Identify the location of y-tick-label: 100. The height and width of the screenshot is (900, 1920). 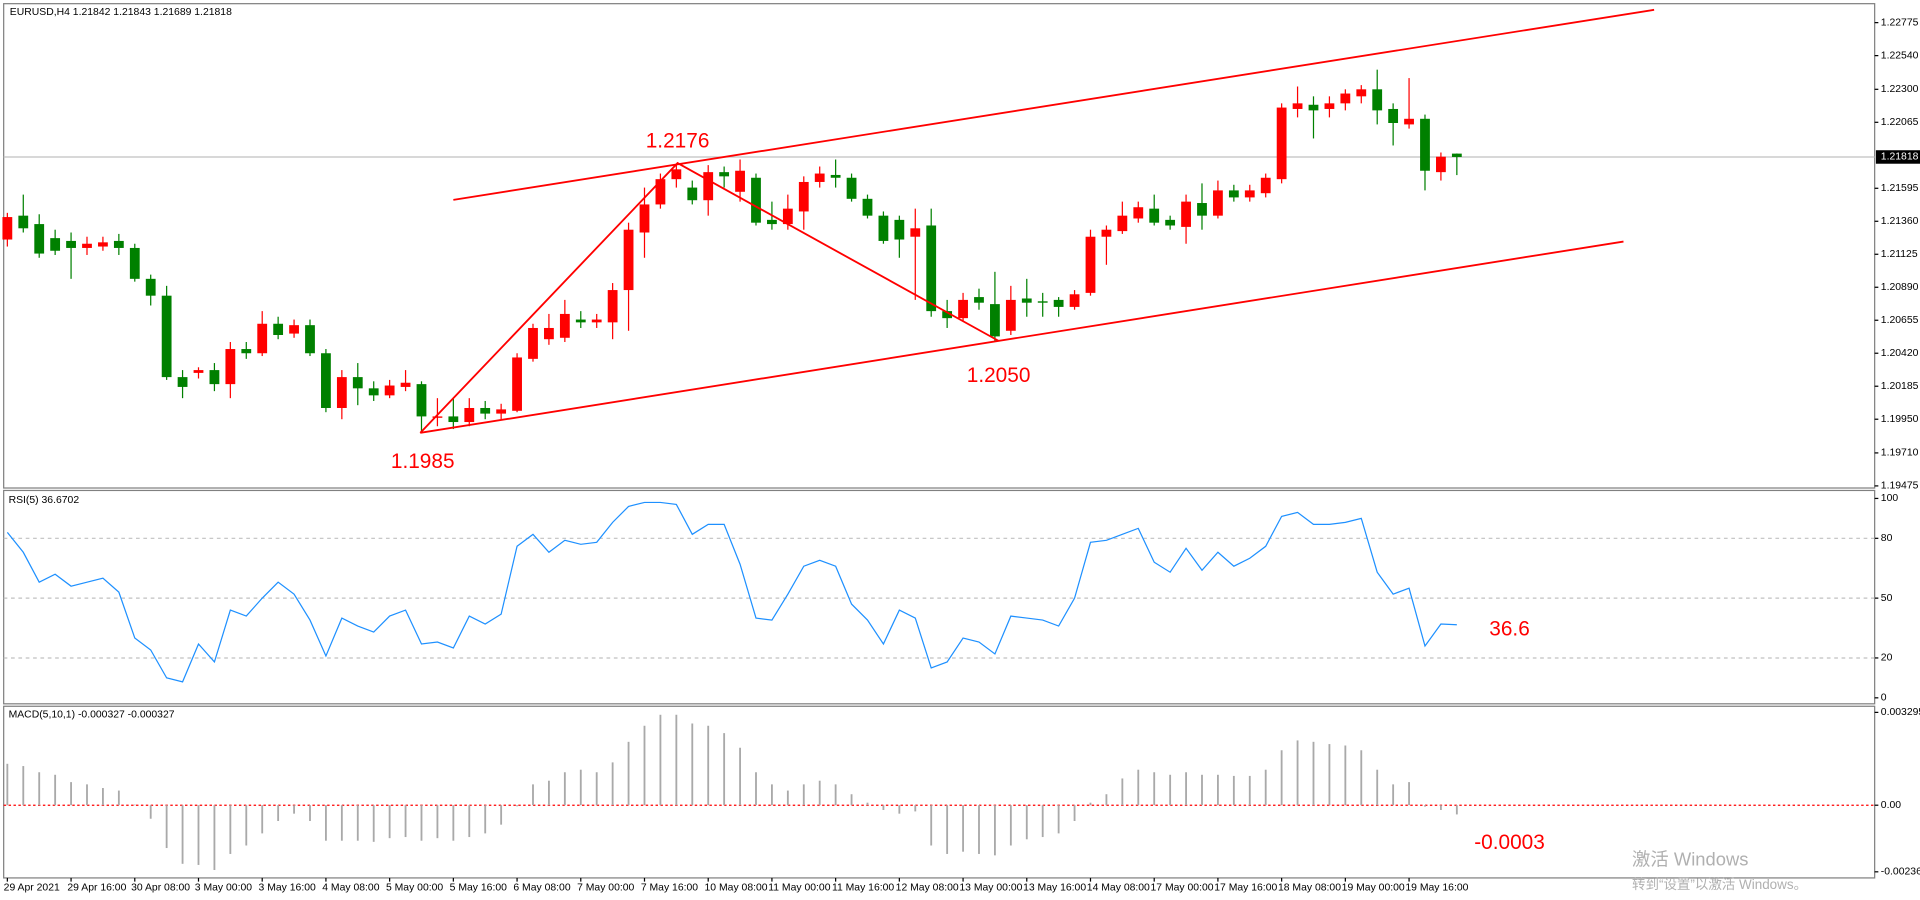
(1890, 498).